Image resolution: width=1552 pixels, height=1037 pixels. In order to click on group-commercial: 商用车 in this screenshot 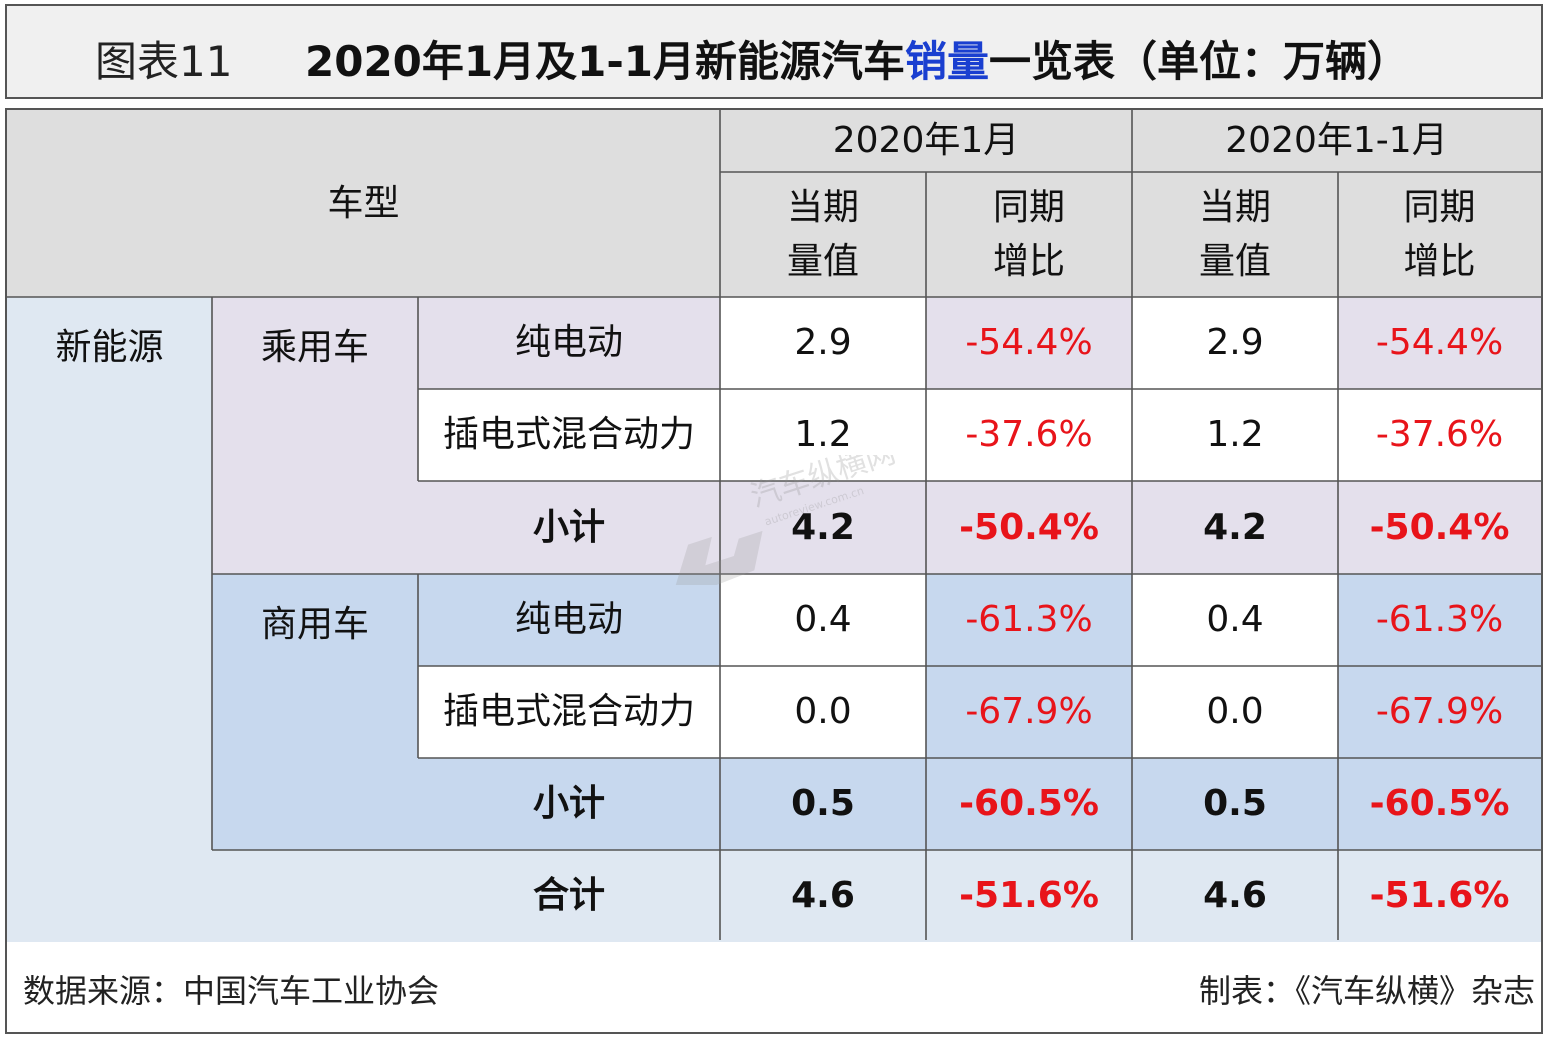, I will do `click(315, 712)`.